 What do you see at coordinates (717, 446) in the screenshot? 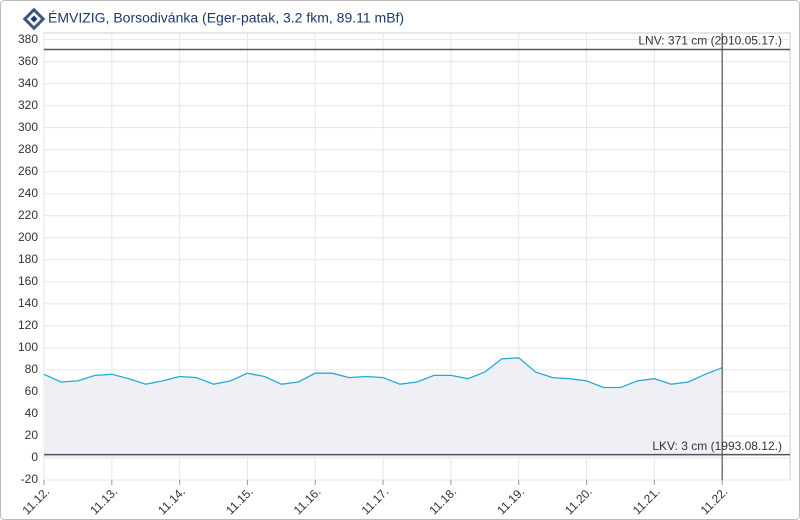
I see `reference-label: LKV: 3 cm (1993.08.12.)` at bounding box center [717, 446].